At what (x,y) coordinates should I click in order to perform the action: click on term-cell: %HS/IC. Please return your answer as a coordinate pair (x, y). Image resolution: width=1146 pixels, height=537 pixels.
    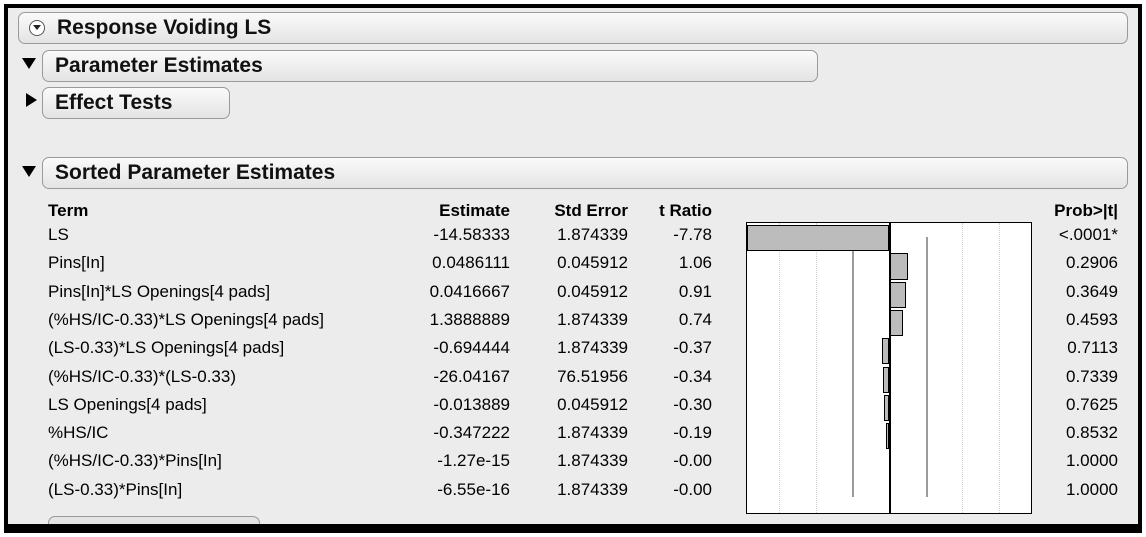
    Looking at the image, I should click on (78, 433).